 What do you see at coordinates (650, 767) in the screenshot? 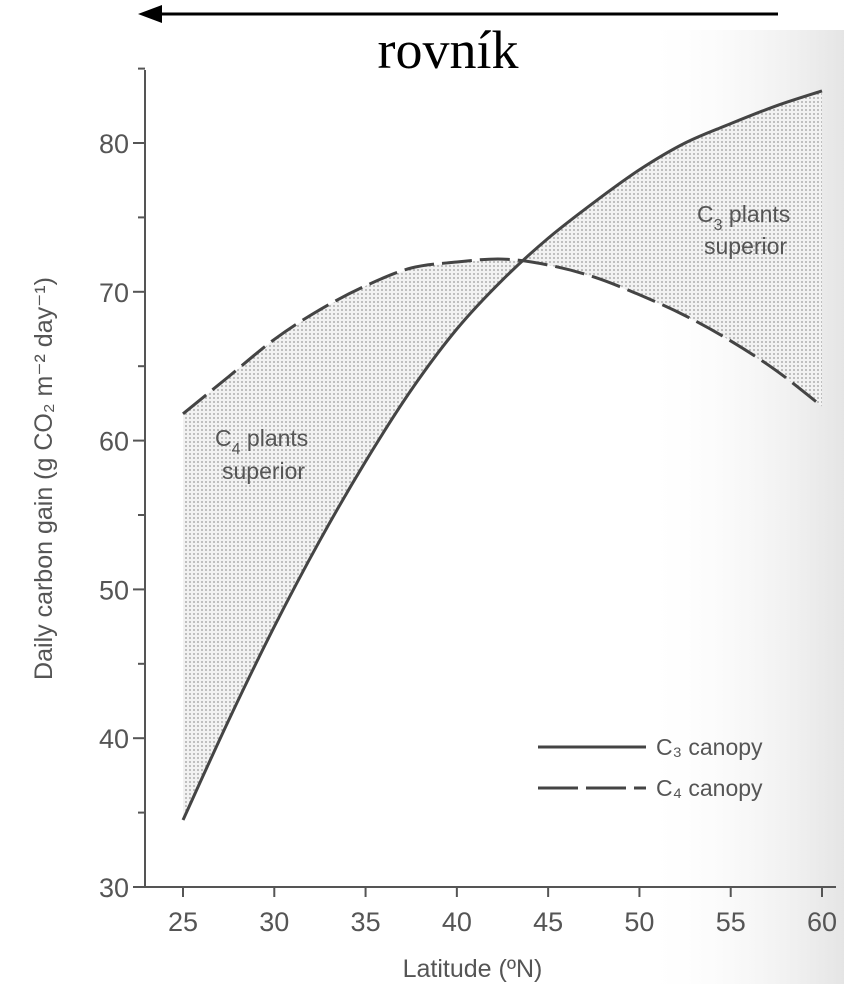
I see `legend: C₃ canopy C₄ canopy` at bounding box center [650, 767].